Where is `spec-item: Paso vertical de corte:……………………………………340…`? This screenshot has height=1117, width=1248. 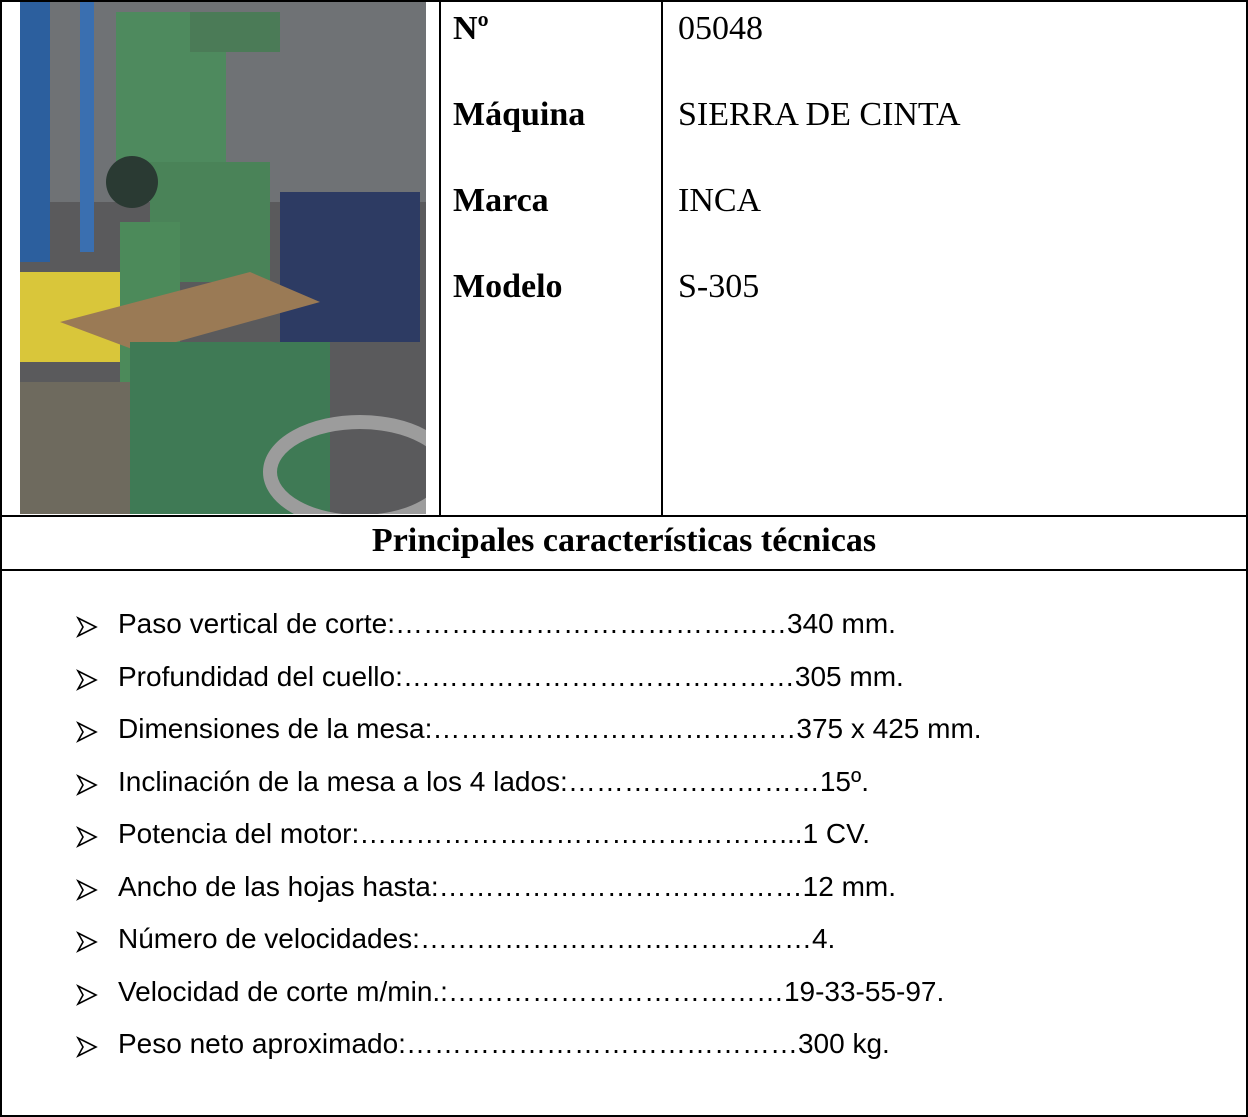 spec-item: Paso vertical de corte:……………………………………340… is located at coordinates (507, 623).